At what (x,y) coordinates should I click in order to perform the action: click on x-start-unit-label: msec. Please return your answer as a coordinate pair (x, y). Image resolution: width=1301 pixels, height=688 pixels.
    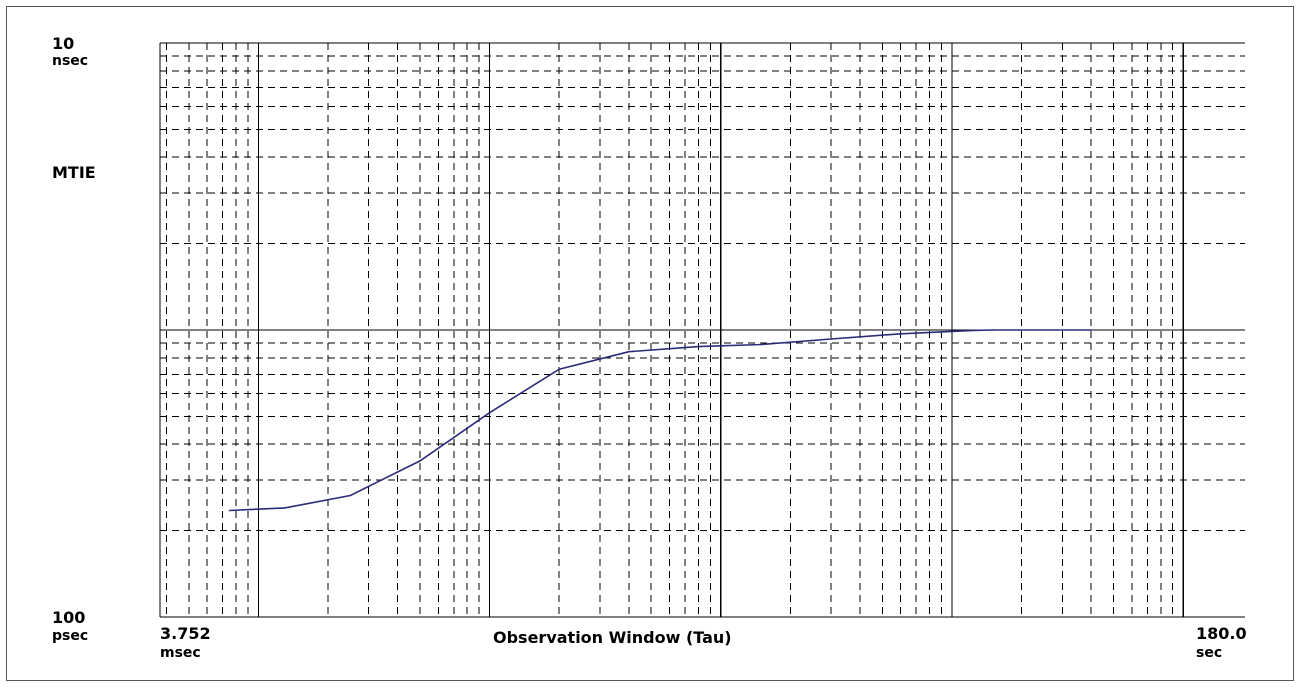
    Looking at the image, I should click on (180, 653).